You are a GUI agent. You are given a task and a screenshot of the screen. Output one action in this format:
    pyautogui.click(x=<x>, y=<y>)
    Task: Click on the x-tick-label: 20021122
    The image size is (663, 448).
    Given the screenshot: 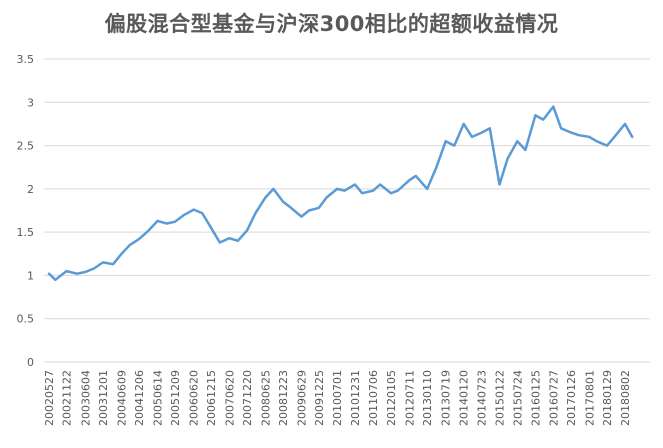 What is the action you would take?
    pyautogui.click(x=66, y=398)
    